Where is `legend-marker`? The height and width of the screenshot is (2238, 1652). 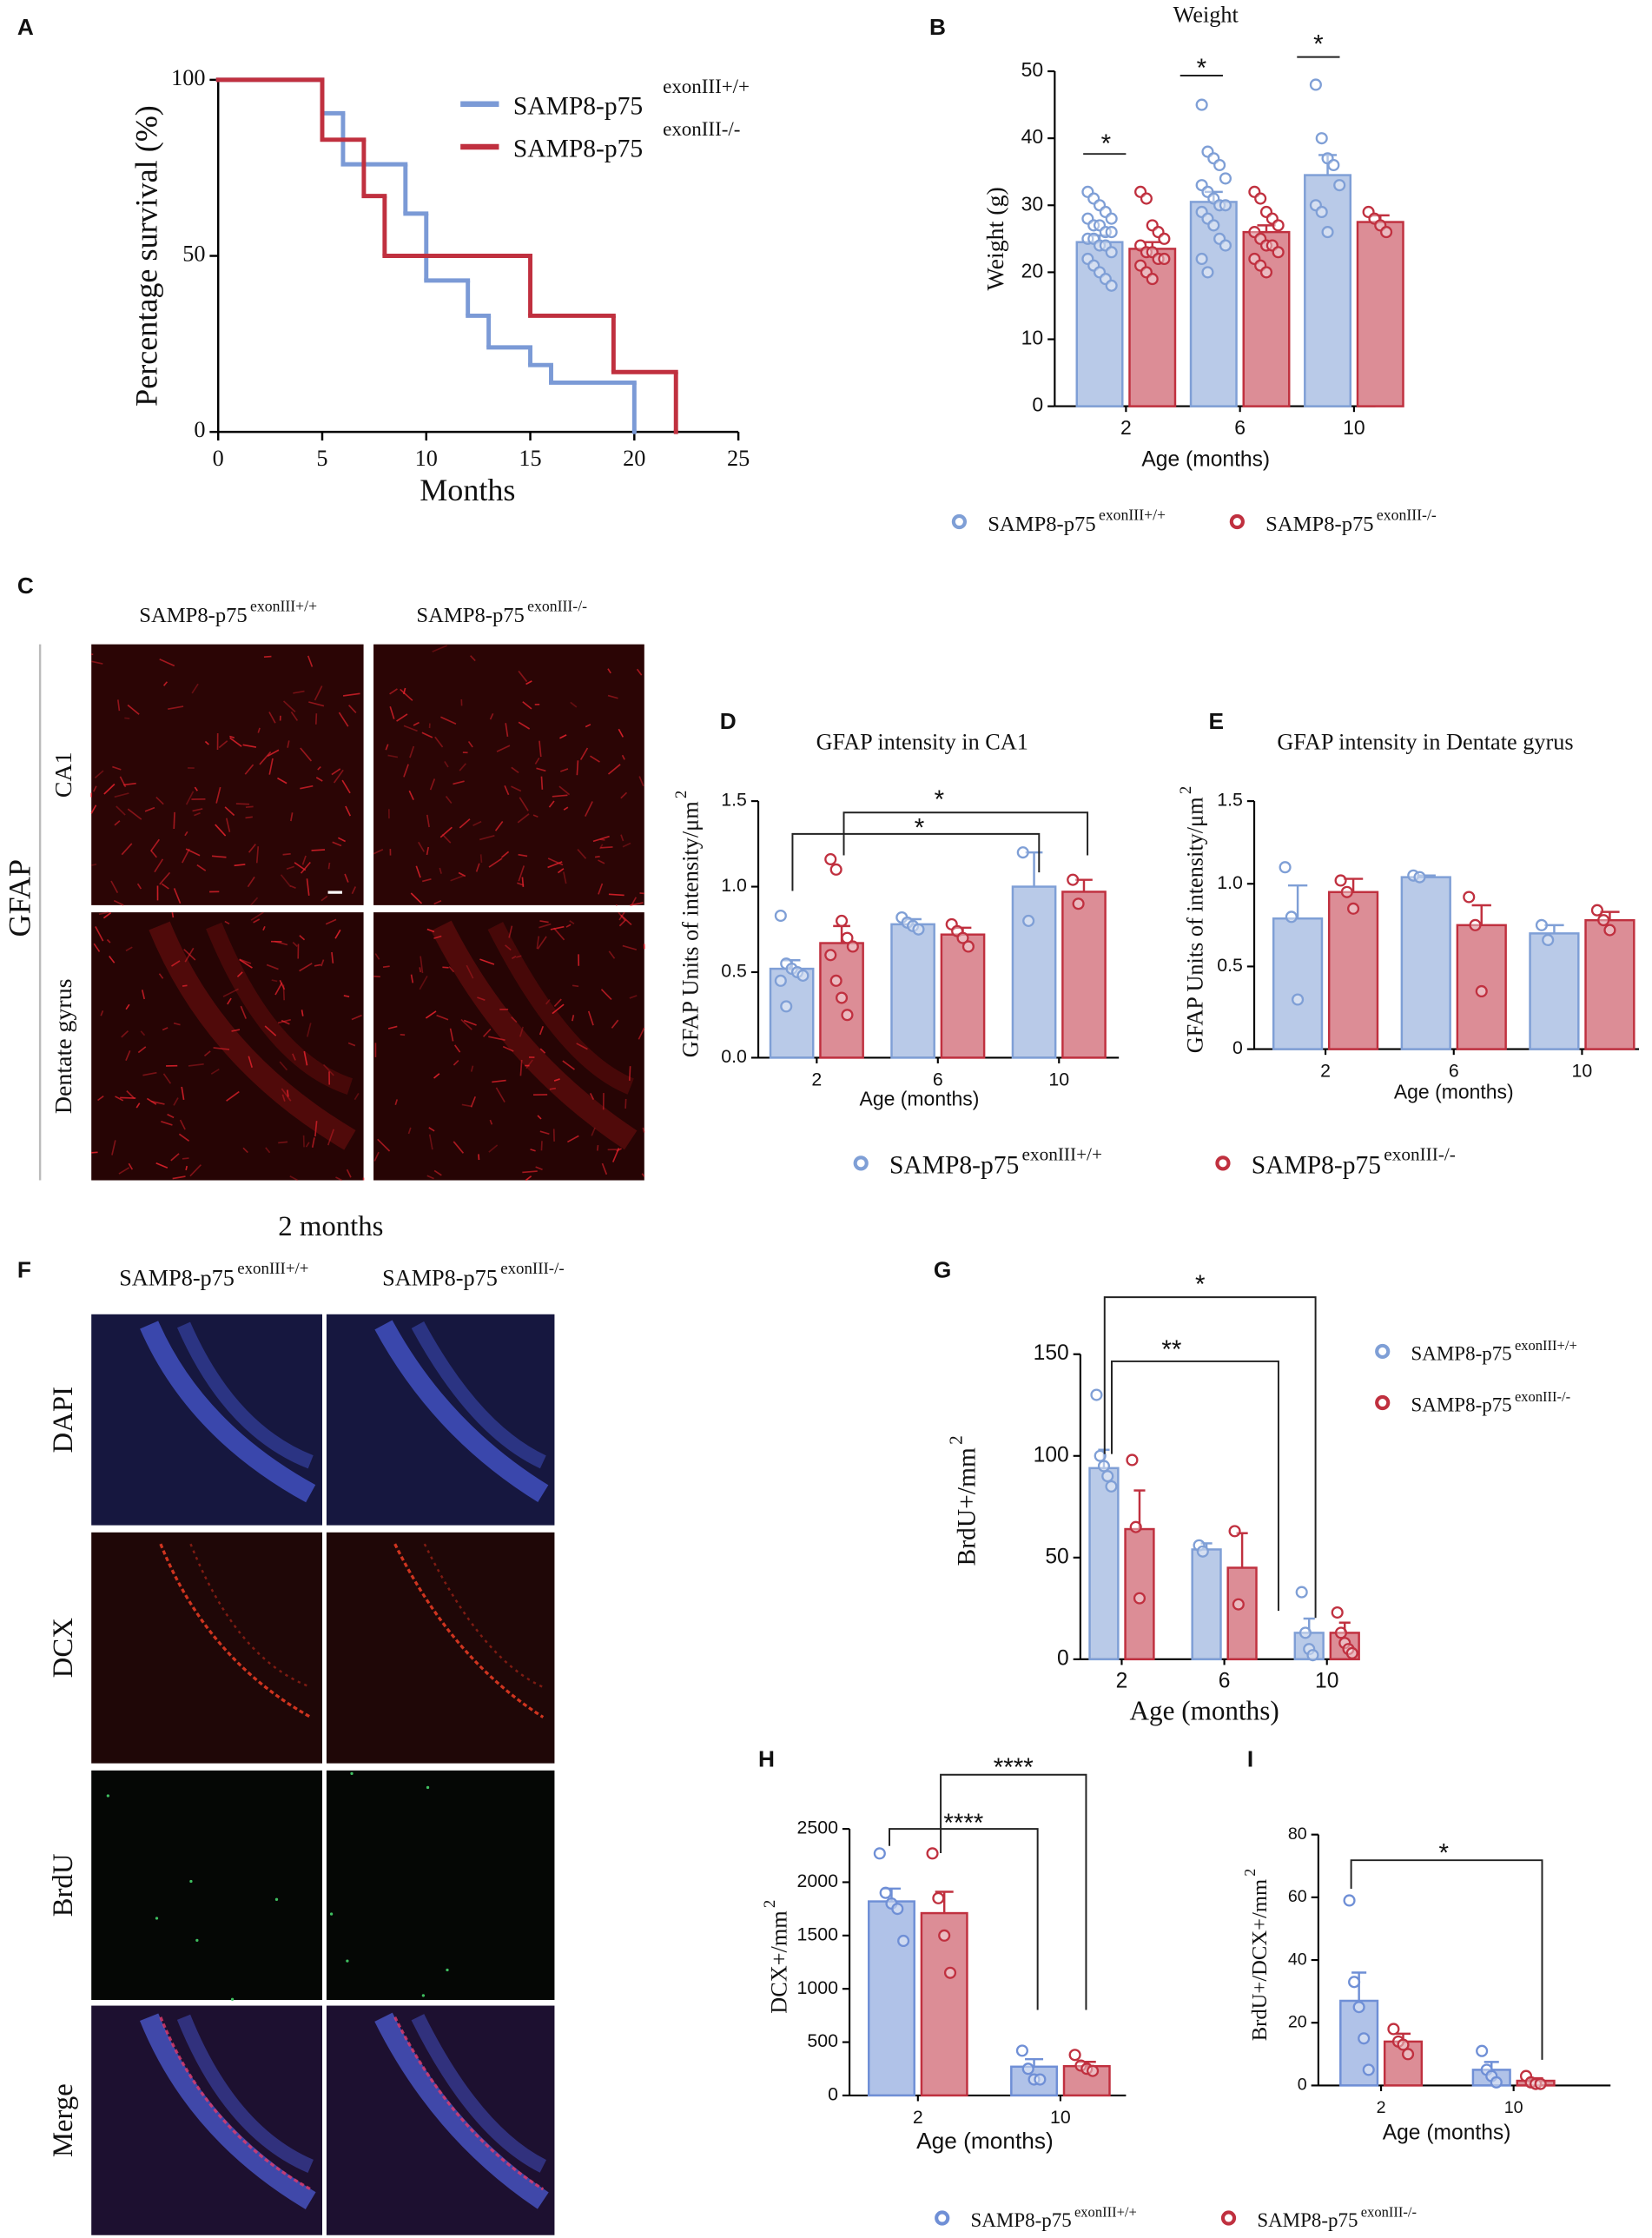
legend-marker is located at coordinates (1237, 521).